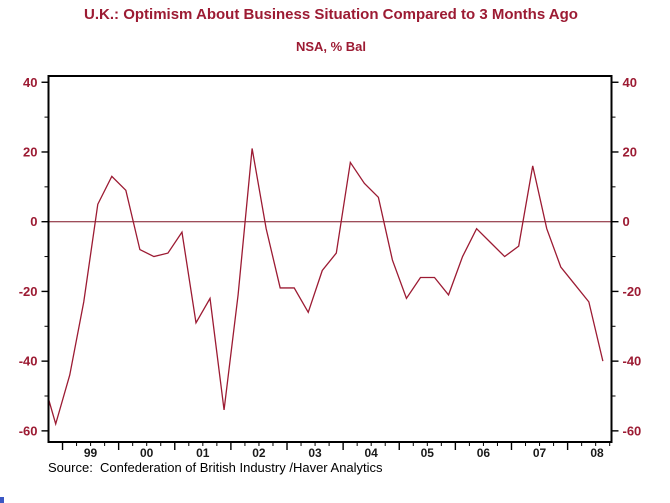  What do you see at coordinates (597, 453) in the screenshot?
I see `x-axis-year-label: 08` at bounding box center [597, 453].